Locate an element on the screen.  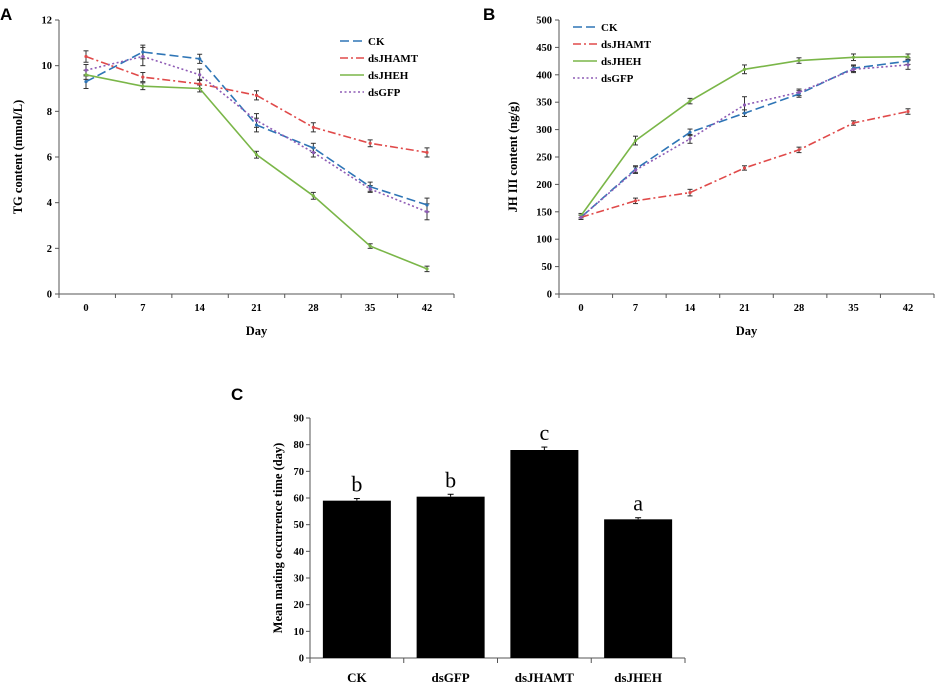
error-bar-dsjhamt is located at coordinates (544, 448).